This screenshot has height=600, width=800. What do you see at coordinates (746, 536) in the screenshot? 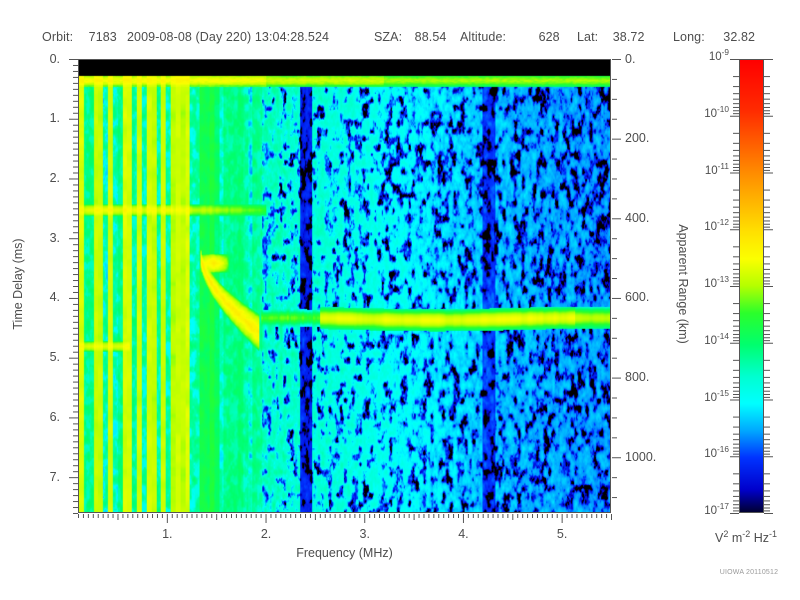
I see `colorbar-unit-label: V2 m-2 Hz-1` at bounding box center [746, 536].